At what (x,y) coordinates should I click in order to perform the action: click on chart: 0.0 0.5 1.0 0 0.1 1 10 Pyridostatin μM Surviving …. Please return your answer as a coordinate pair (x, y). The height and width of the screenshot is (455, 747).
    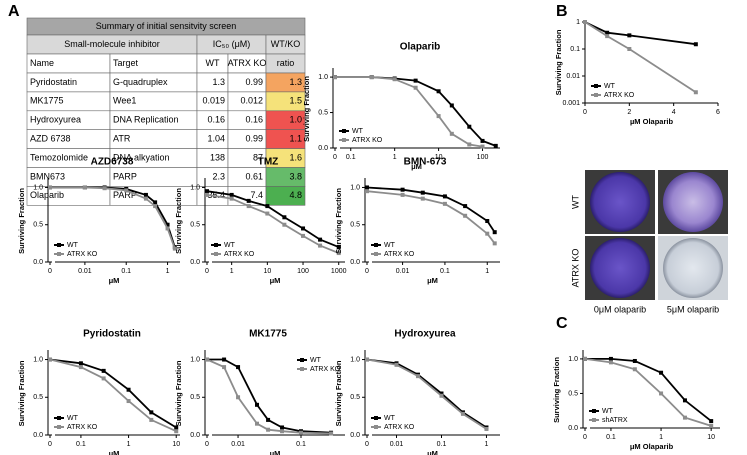
    Looking at the image, I should click on (98, 392).